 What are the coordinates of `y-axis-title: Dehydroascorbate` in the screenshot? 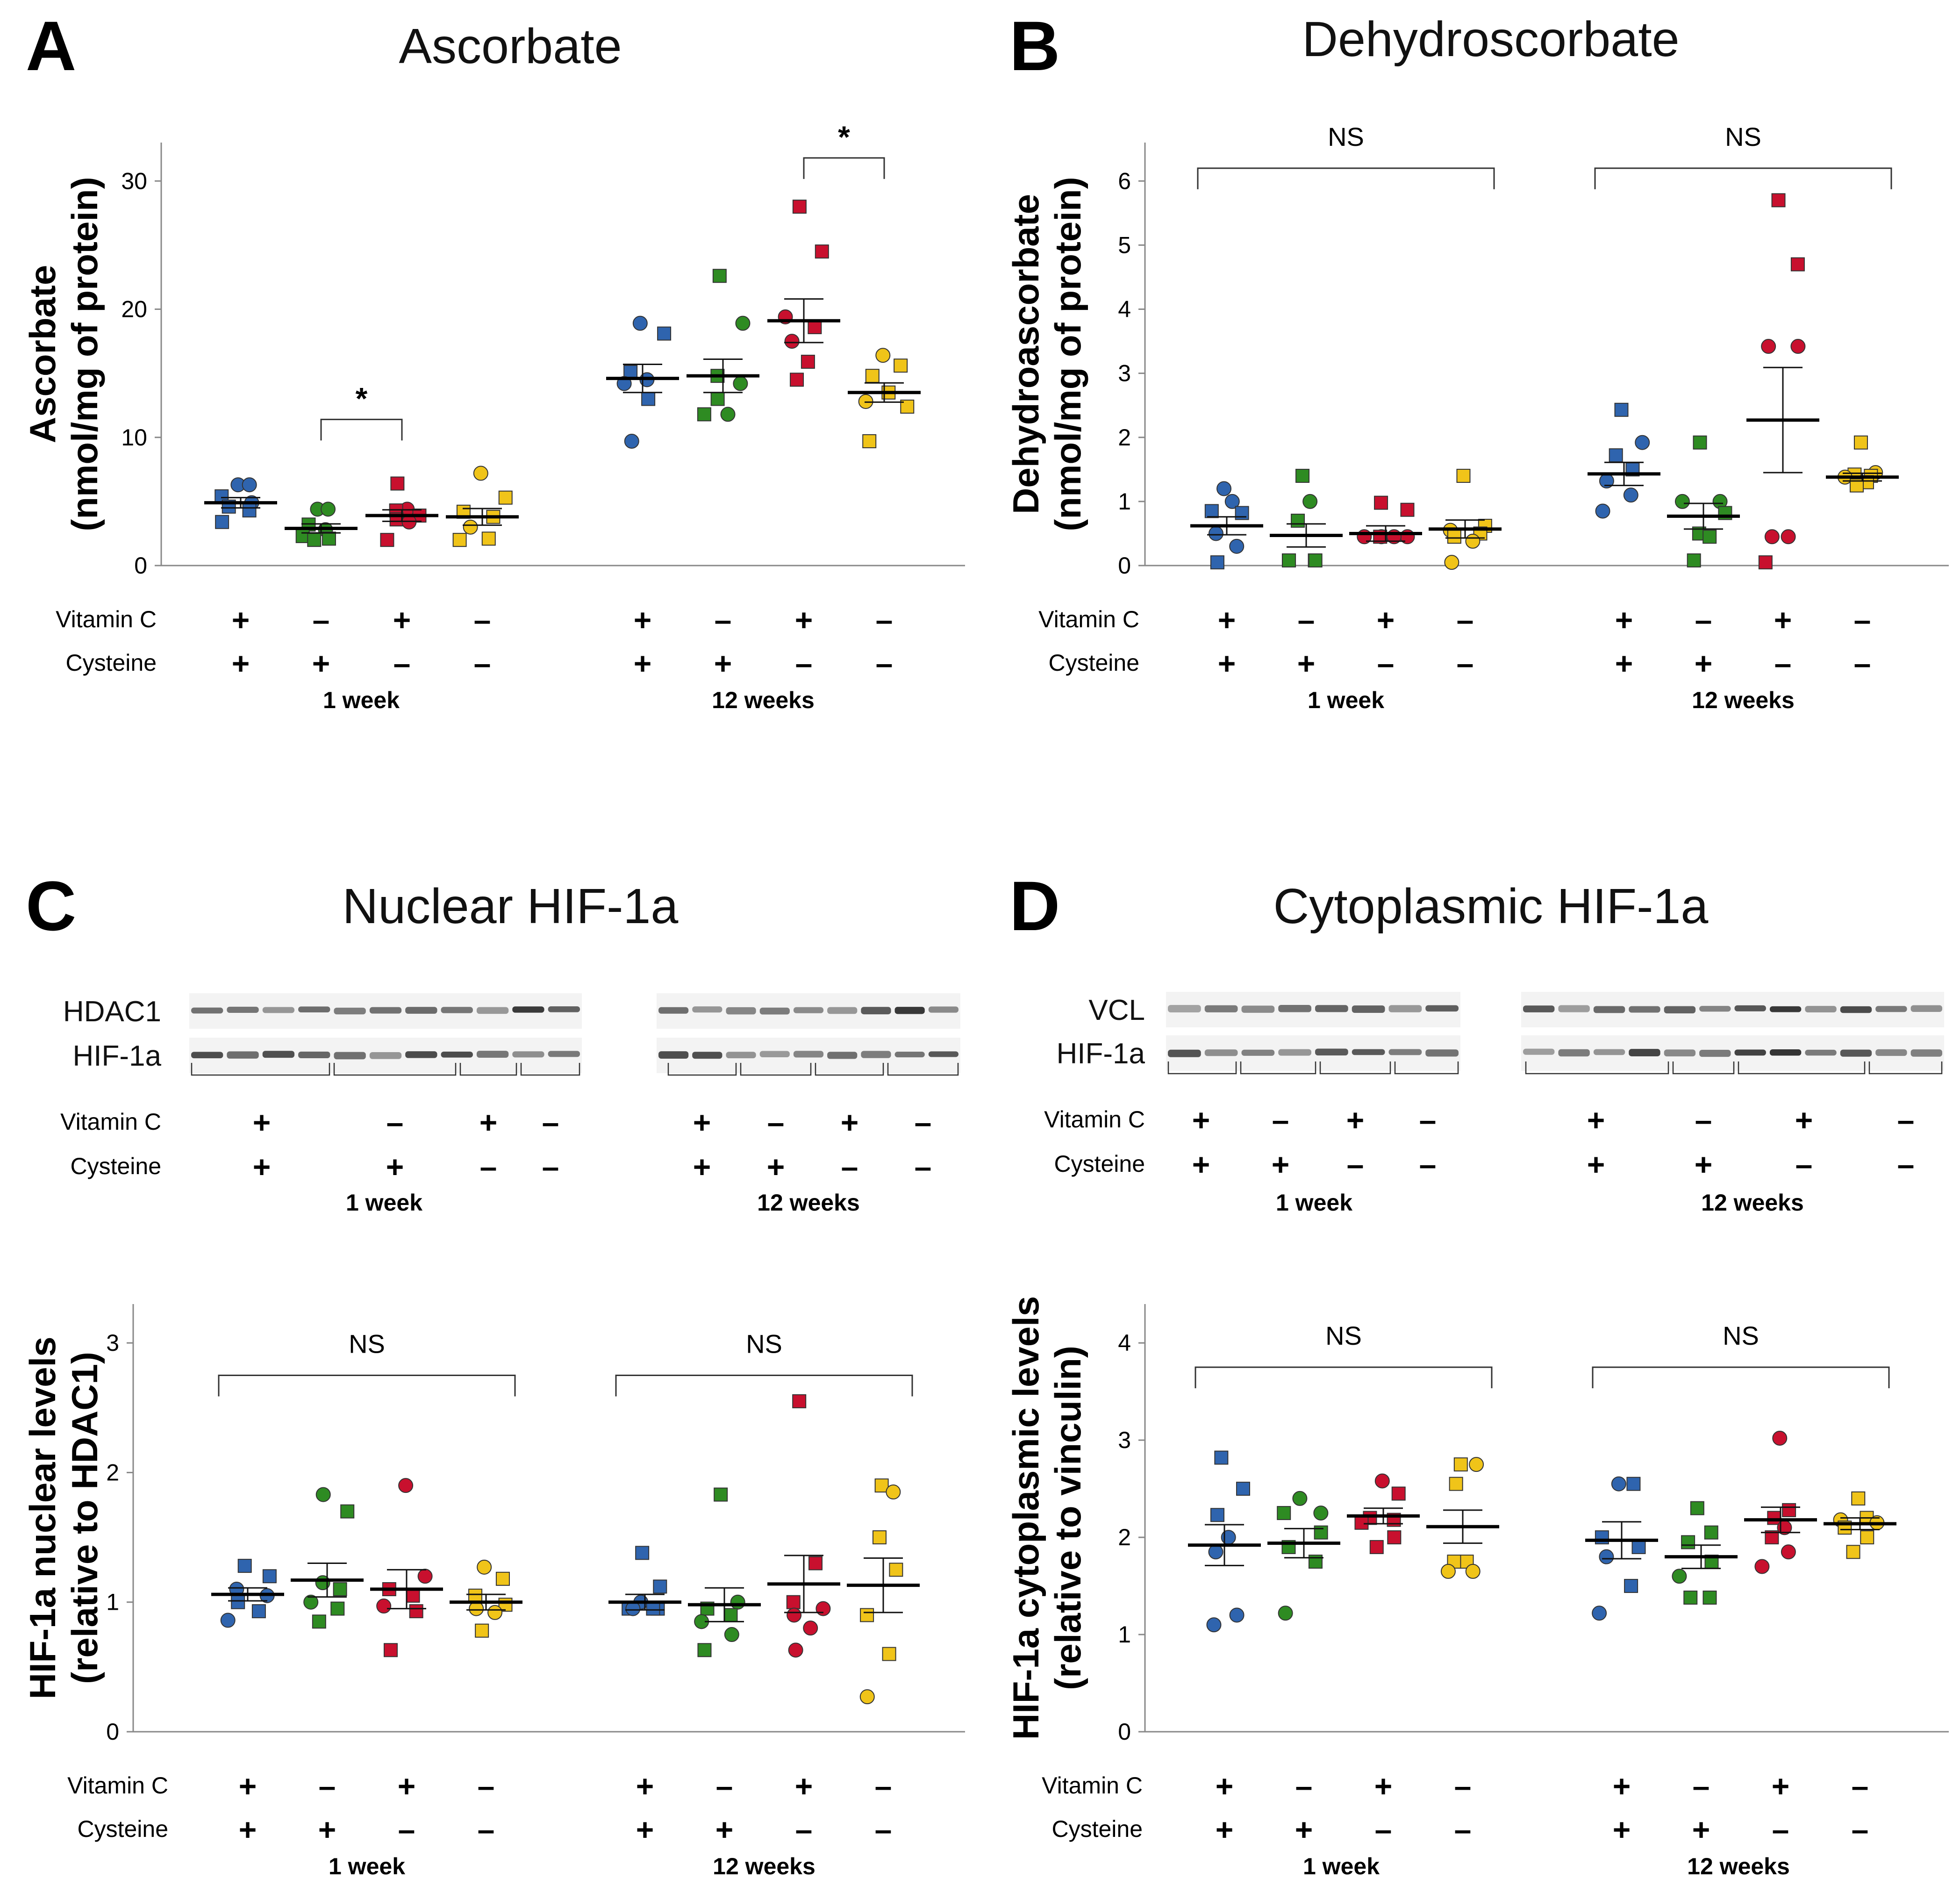 It's located at (1025, 354).